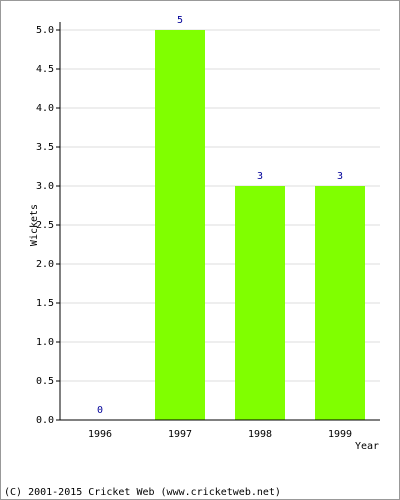  What do you see at coordinates (340, 434) in the screenshot?
I see `x-tick-label: 1999` at bounding box center [340, 434].